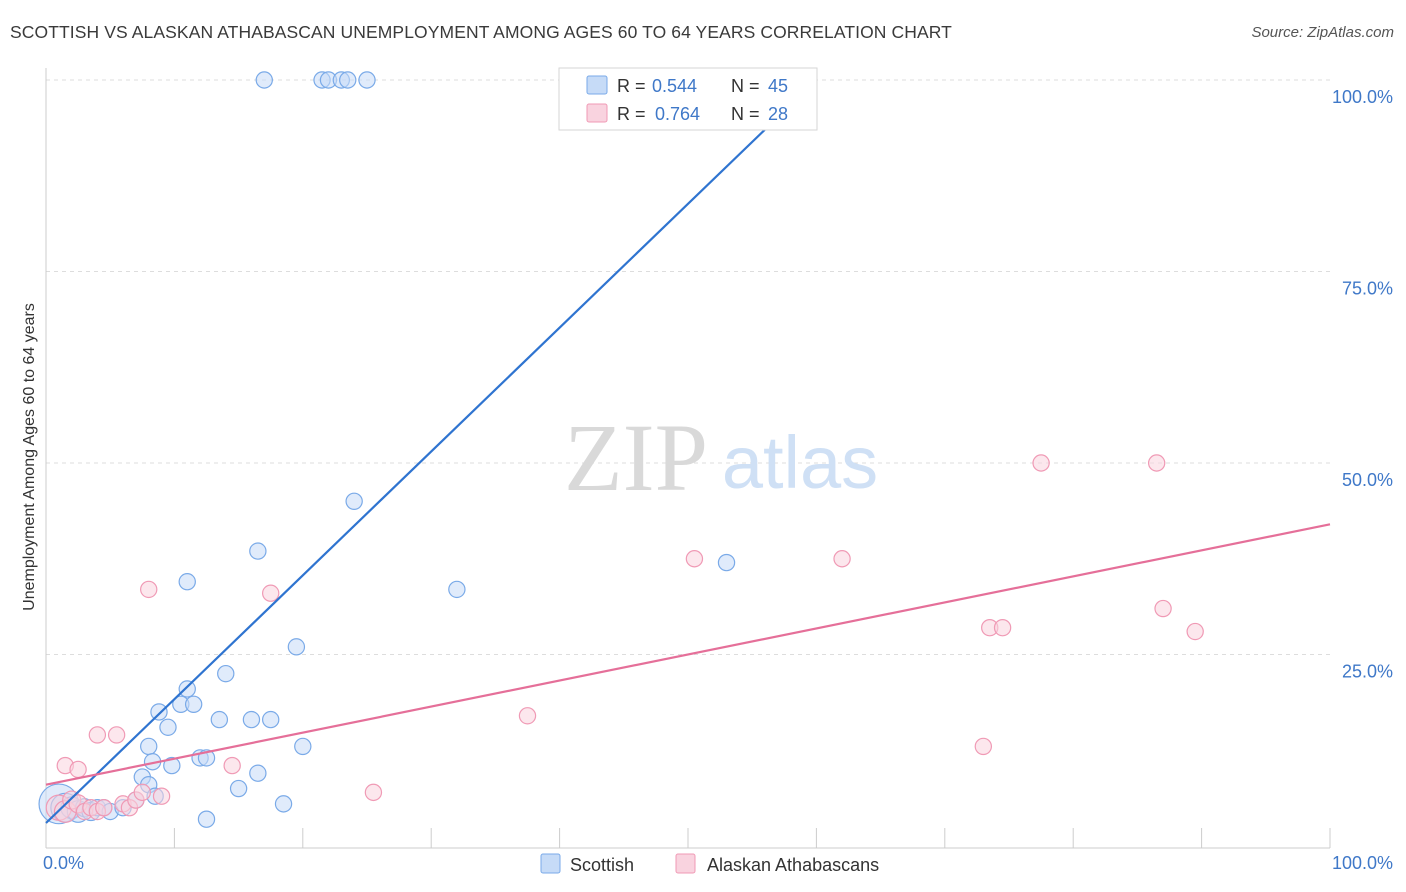 The image size is (1406, 892). Describe the element at coordinates (1367, 289) in the screenshot. I see `y-tick-label-1: 75.0%` at that location.